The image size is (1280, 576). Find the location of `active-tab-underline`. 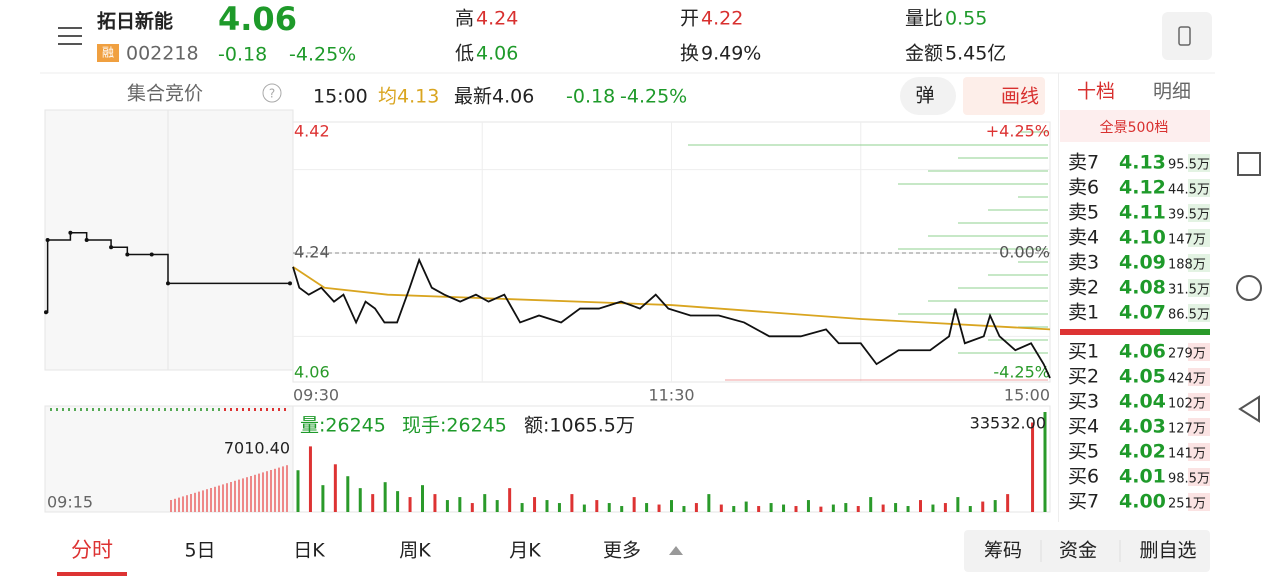

active-tab-underline is located at coordinates (92, 574).